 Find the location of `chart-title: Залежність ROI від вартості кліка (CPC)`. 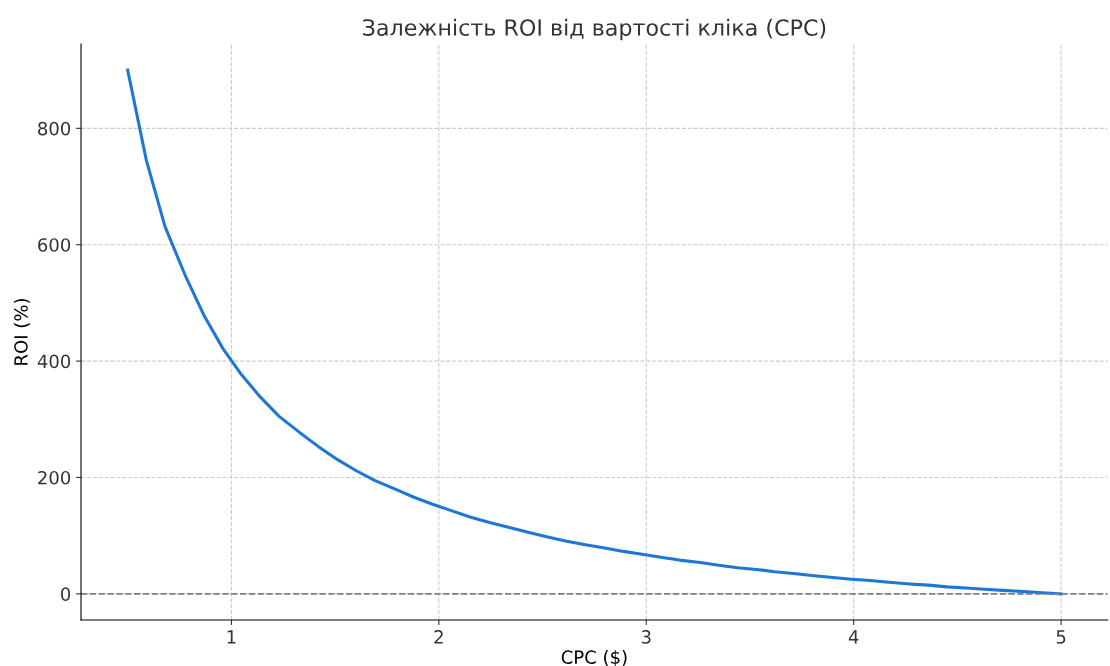

chart-title: Залежність ROI від вартості кліка (CPC) is located at coordinates (594, 29).